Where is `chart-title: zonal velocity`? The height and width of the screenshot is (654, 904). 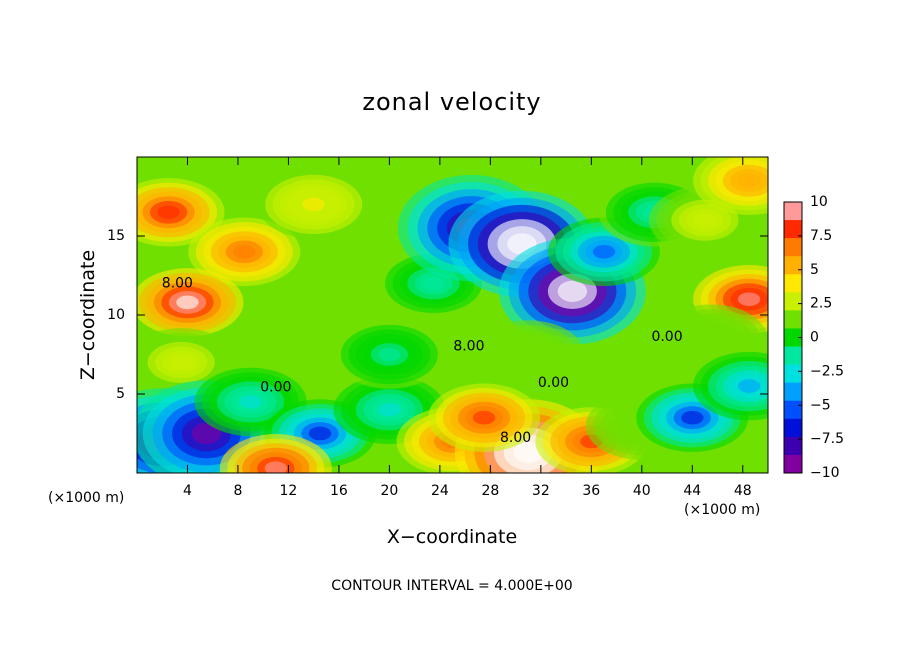 chart-title: zonal velocity is located at coordinates (452, 102).